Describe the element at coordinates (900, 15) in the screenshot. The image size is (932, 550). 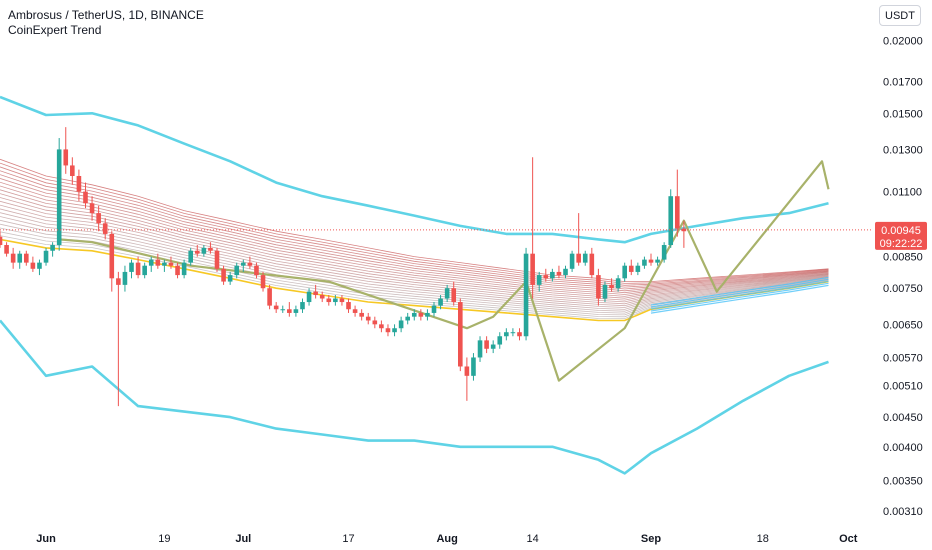
I see `currency-button: USDT` at that location.